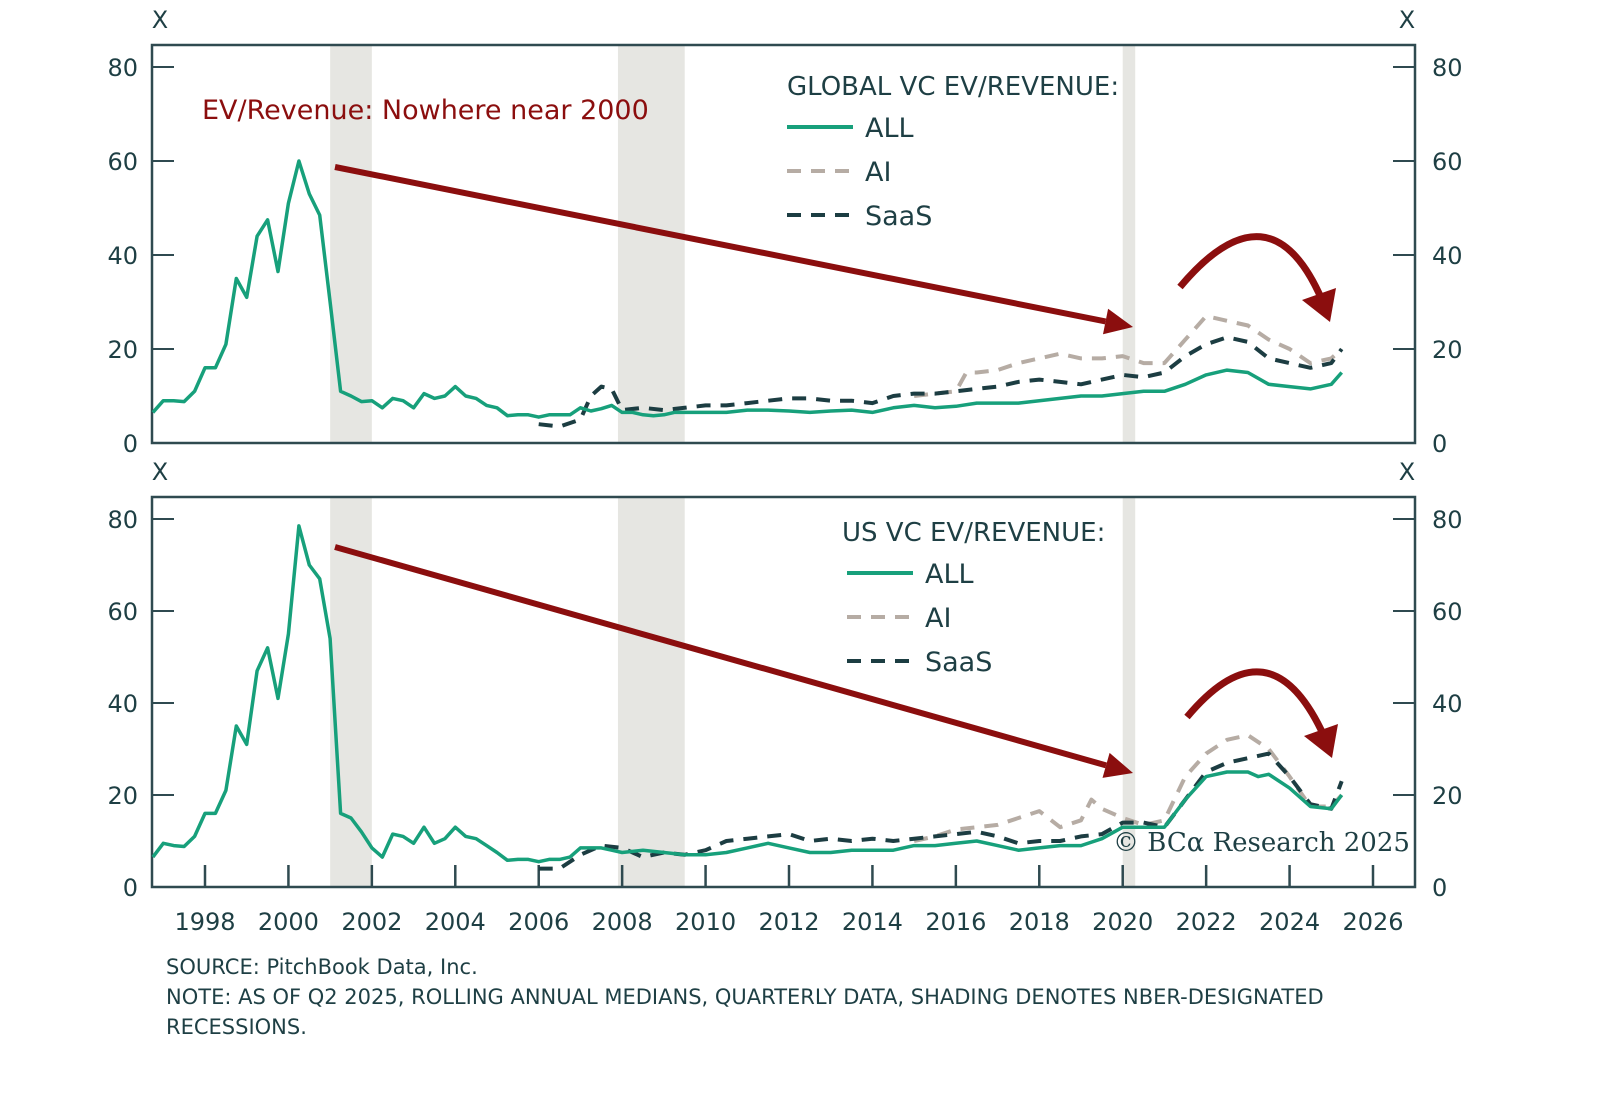  What do you see at coordinates (1261, 843) in the screenshot?
I see `copyright-label: © BCα Research 2025` at bounding box center [1261, 843].